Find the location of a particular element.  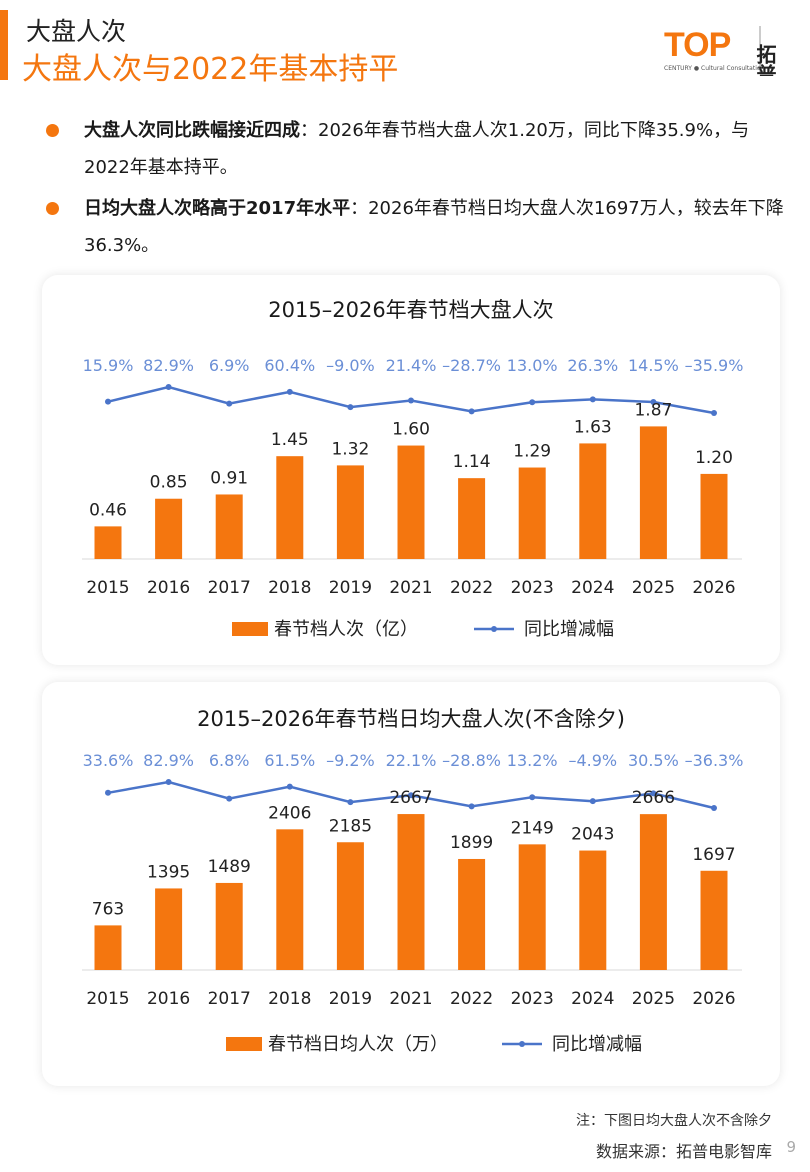

yoy-label: 13.0% is located at coordinates (532, 365).